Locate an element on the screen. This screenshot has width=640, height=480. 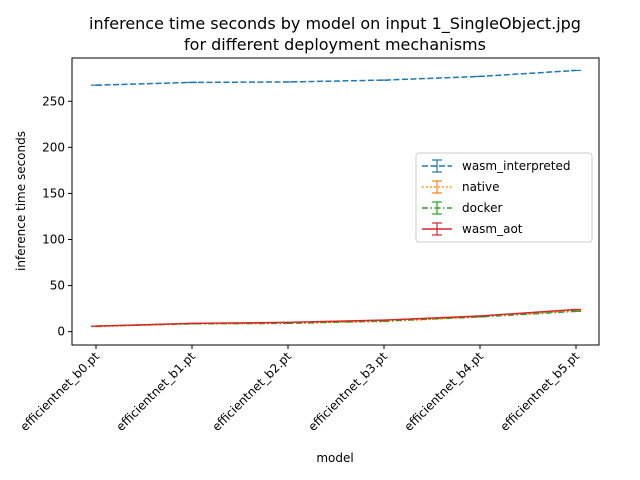
y-tick-label: 100 is located at coordinates (53, 240).